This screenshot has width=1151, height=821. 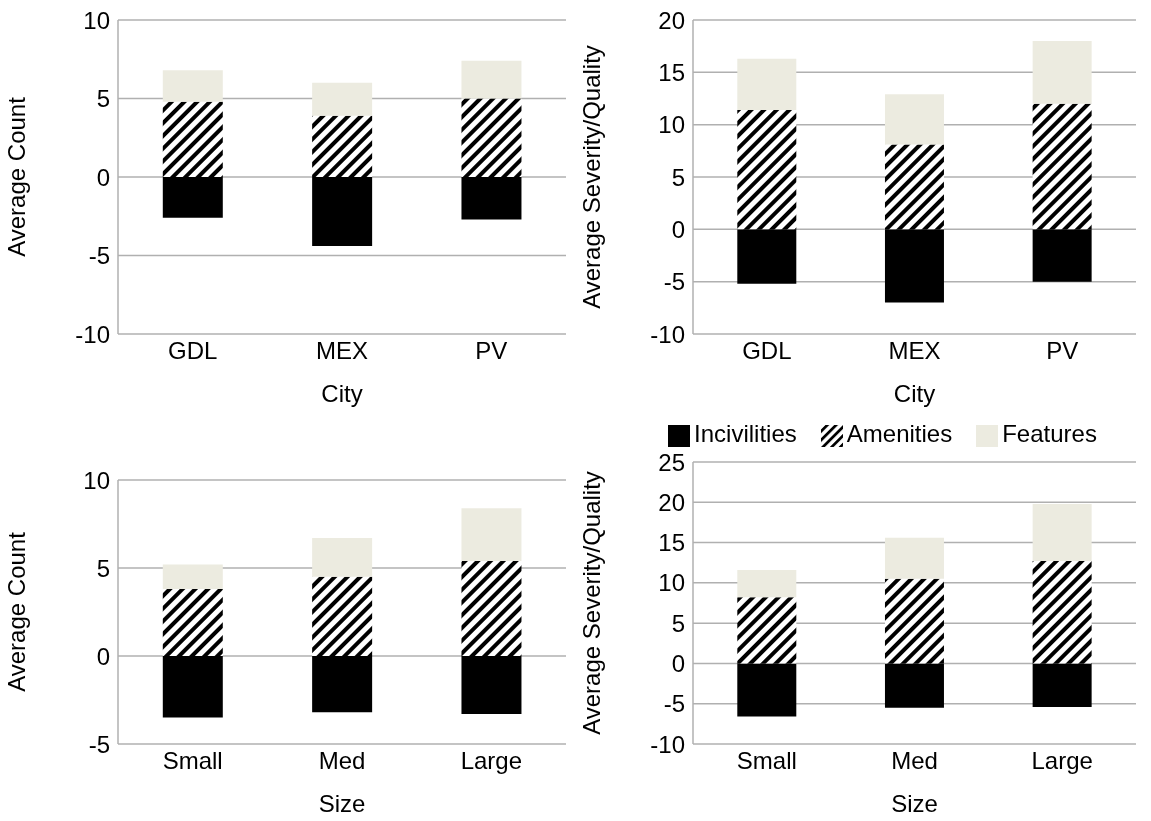 I want to click on y-tick-label: 25, so click(x=671, y=462).